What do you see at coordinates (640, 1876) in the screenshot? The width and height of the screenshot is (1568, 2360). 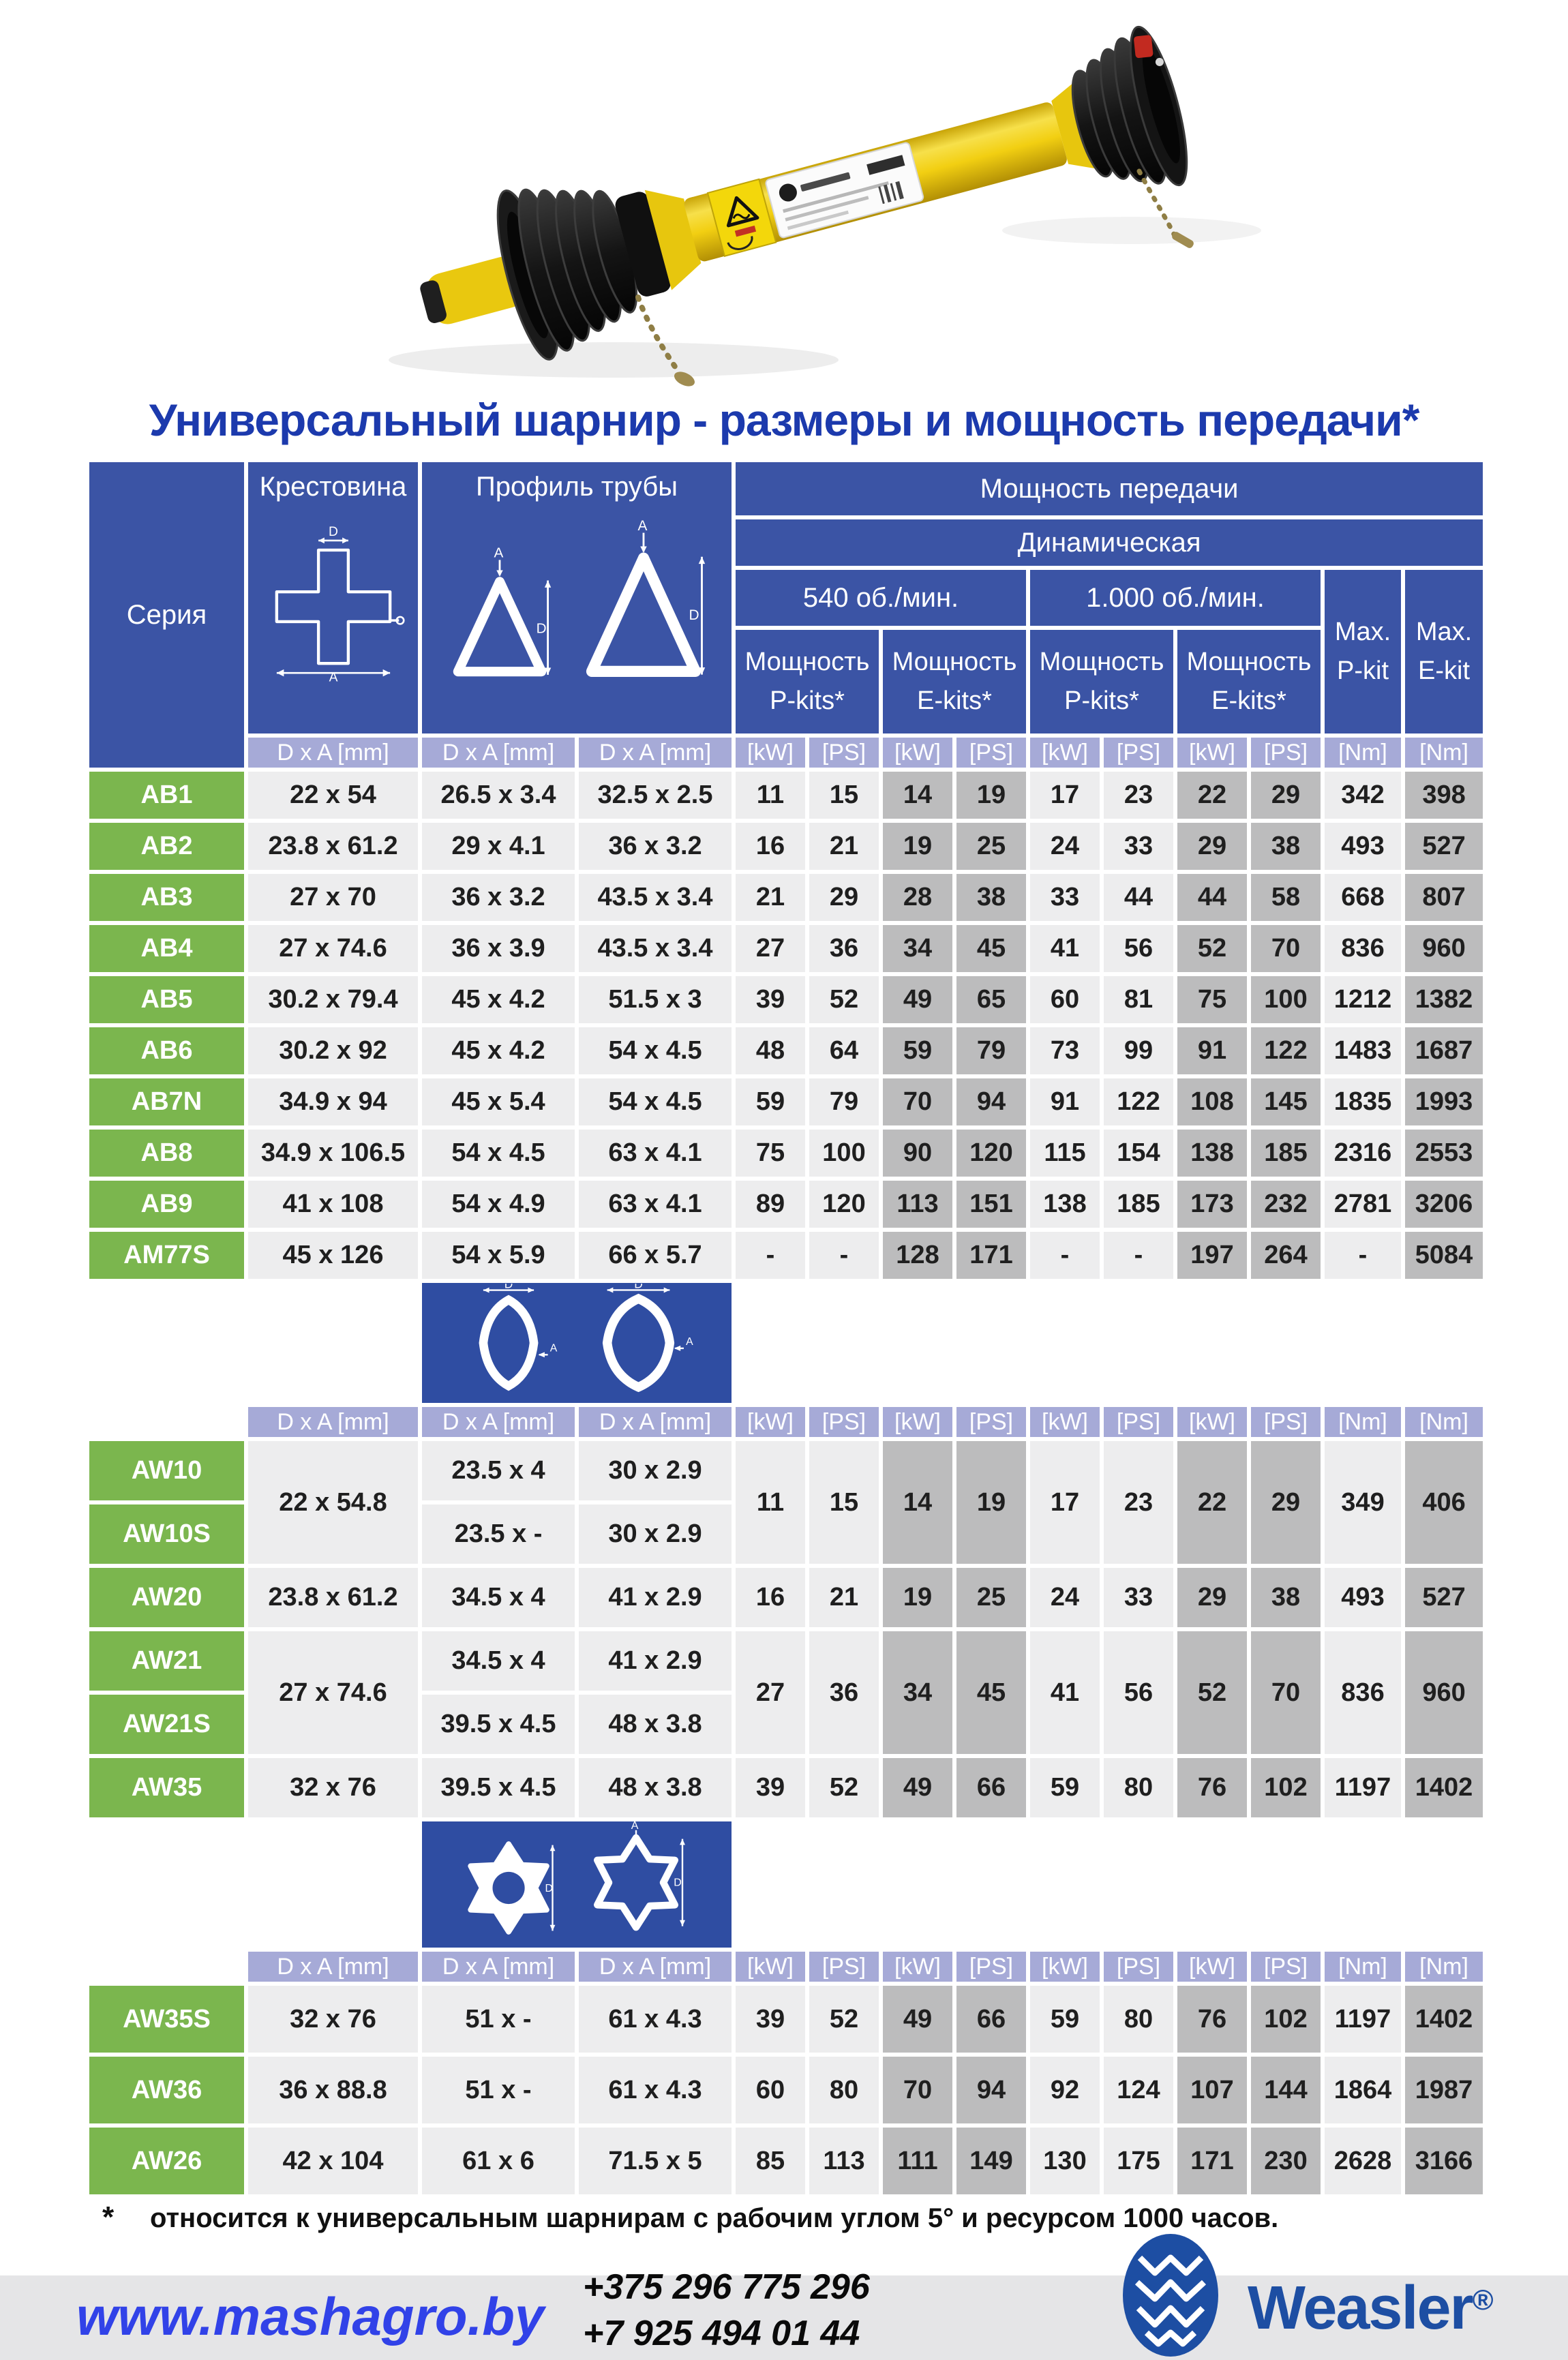 I see `star-profile-outline-icon: A D` at bounding box center [640, 1876].